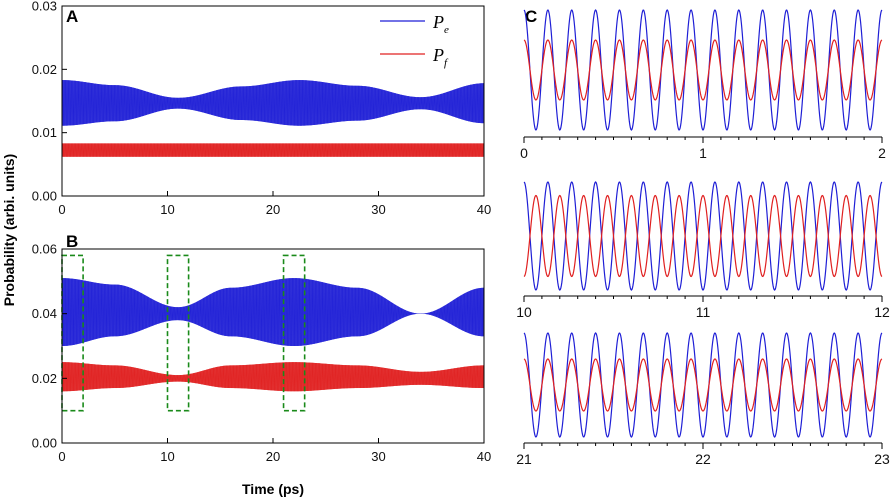 This screenshot has width=892, height=499. What do you see at coordinates (440, 24) in the screenshot?
I see `legend-label-pe: Pe` at bounding box center [440, 24].